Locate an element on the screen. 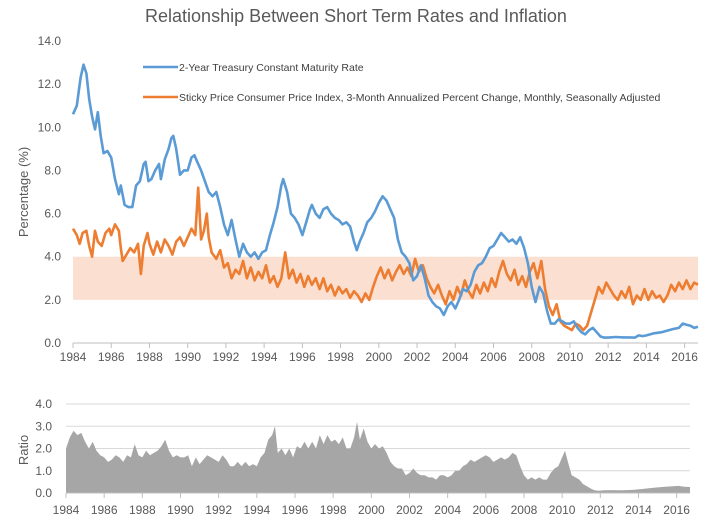 Image resolution: width=727 pixels, height=528 pixels. ratio-ylabel: Ratio is located at coordinates (23, 450).